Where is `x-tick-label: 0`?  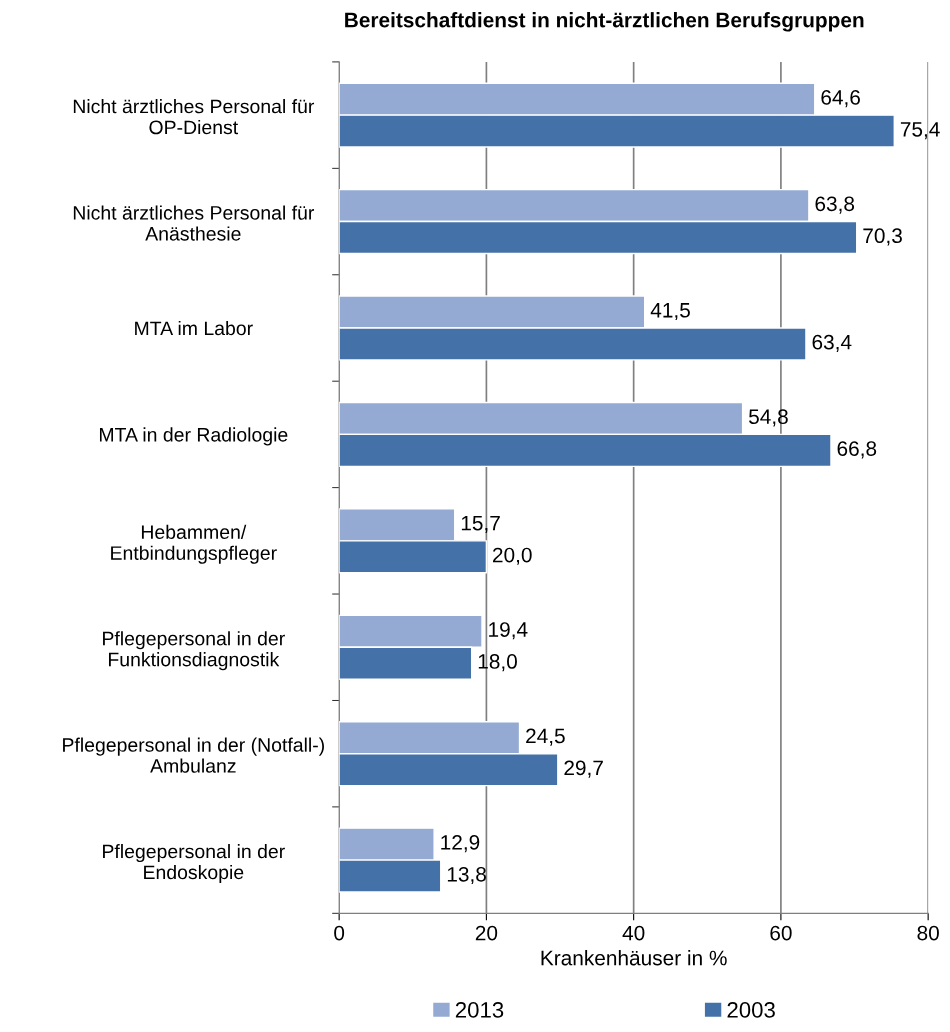 x-tick-label: 0 is located at coordinates (339, 933).